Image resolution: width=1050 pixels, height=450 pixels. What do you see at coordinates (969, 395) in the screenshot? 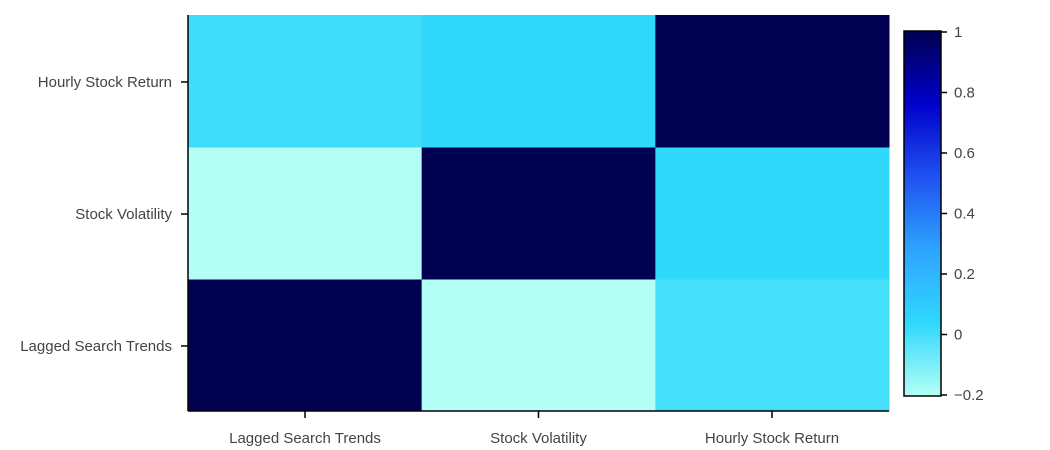
I see `colorbar-tick-label: −0.2` at bounding box center [969, 395].